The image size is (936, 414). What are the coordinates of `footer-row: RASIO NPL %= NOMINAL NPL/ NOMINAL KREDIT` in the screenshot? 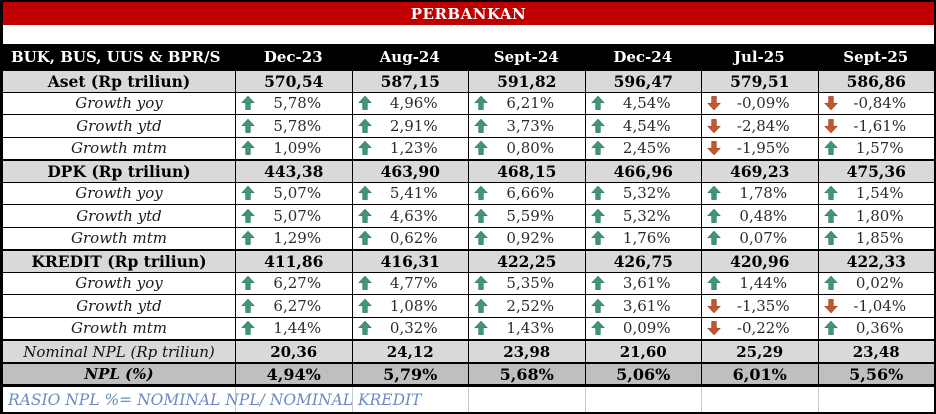 It's located at (468, 399).